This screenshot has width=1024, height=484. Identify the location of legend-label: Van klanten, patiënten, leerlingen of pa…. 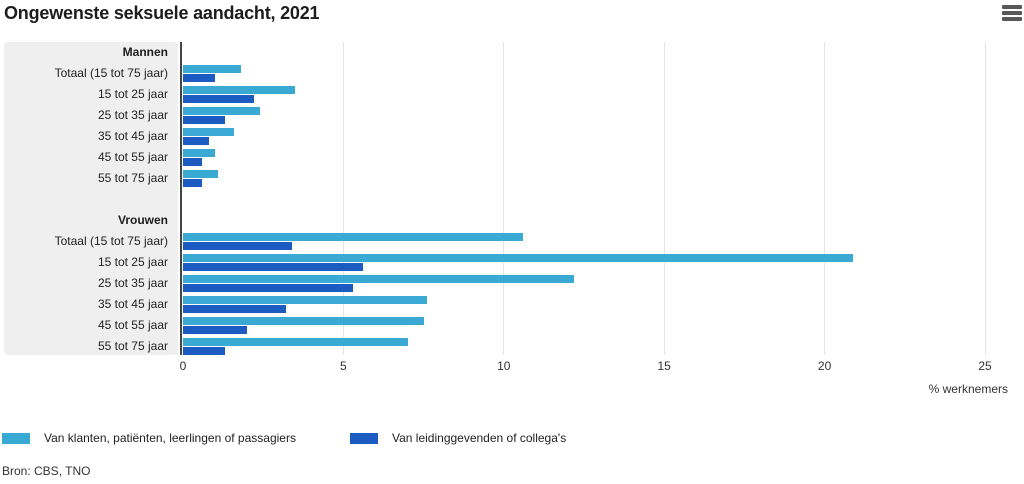
(170, 438).